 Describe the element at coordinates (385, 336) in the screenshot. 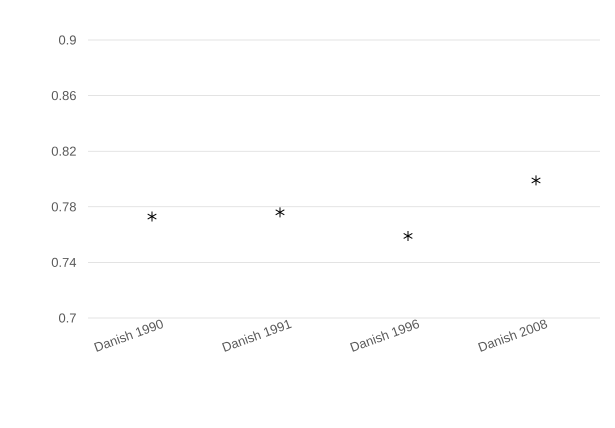

I see `x-tick-label: Danish 1996` at that location.